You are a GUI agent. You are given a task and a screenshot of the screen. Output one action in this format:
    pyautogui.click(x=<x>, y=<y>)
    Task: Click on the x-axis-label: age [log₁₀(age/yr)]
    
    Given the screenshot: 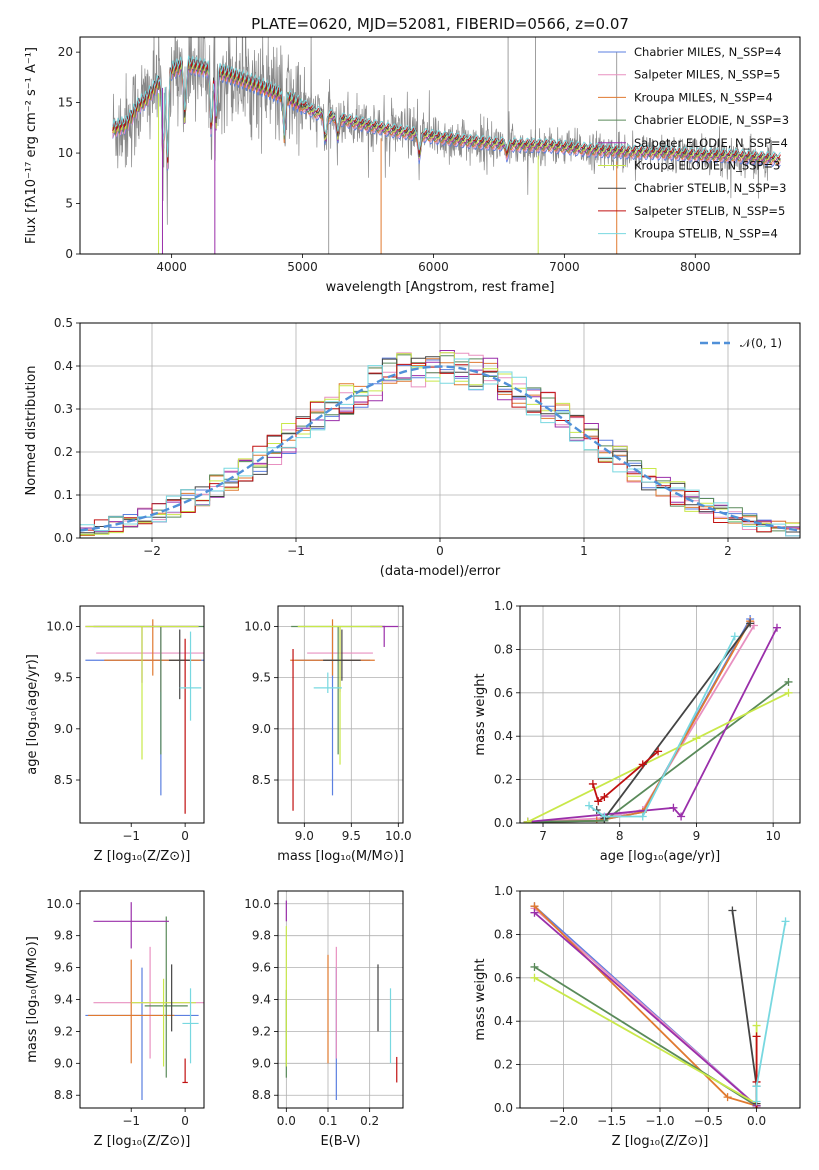 What is the action you would take?
    pyautogui.click(x=660, y=856)
    